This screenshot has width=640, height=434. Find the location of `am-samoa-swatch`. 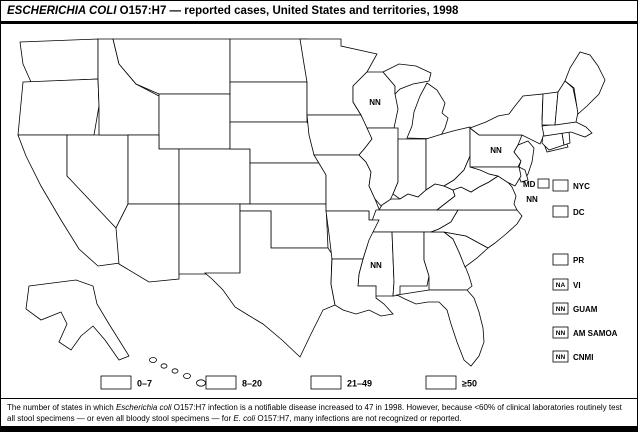

am-samoa-swatch is located at coordinates (560, 332).